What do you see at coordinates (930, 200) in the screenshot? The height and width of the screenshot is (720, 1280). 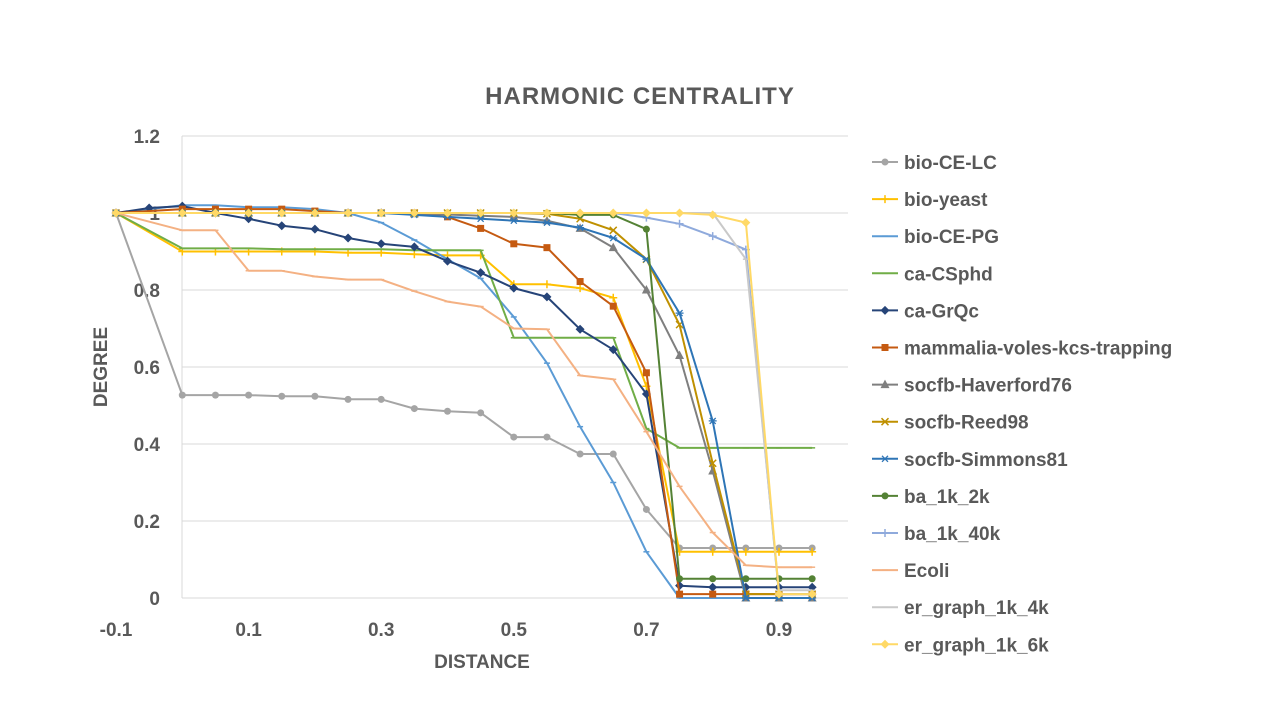 I see `legend-item: bio-yeast` at bounding box center [930, 200].